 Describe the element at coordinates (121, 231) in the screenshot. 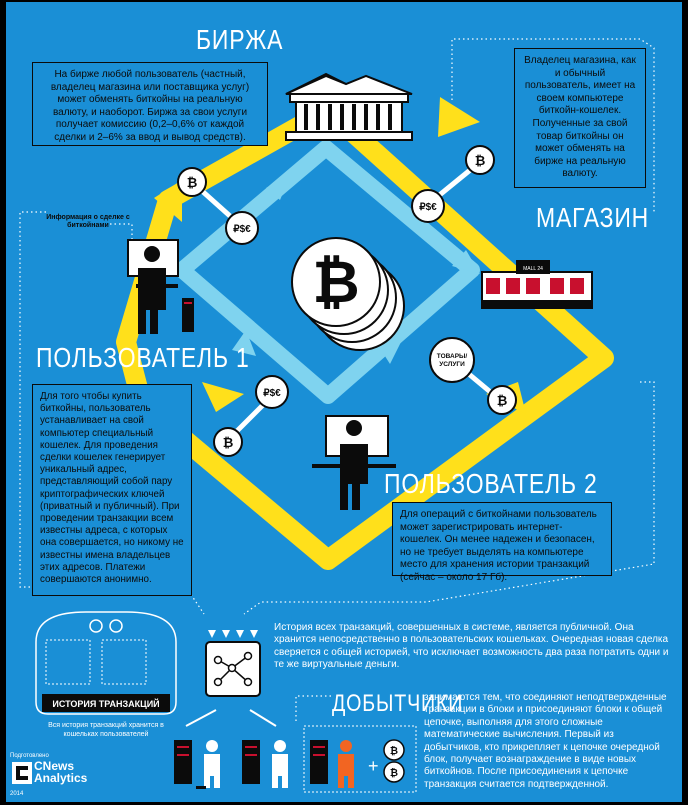

I see `connector-deal-info` at that location.